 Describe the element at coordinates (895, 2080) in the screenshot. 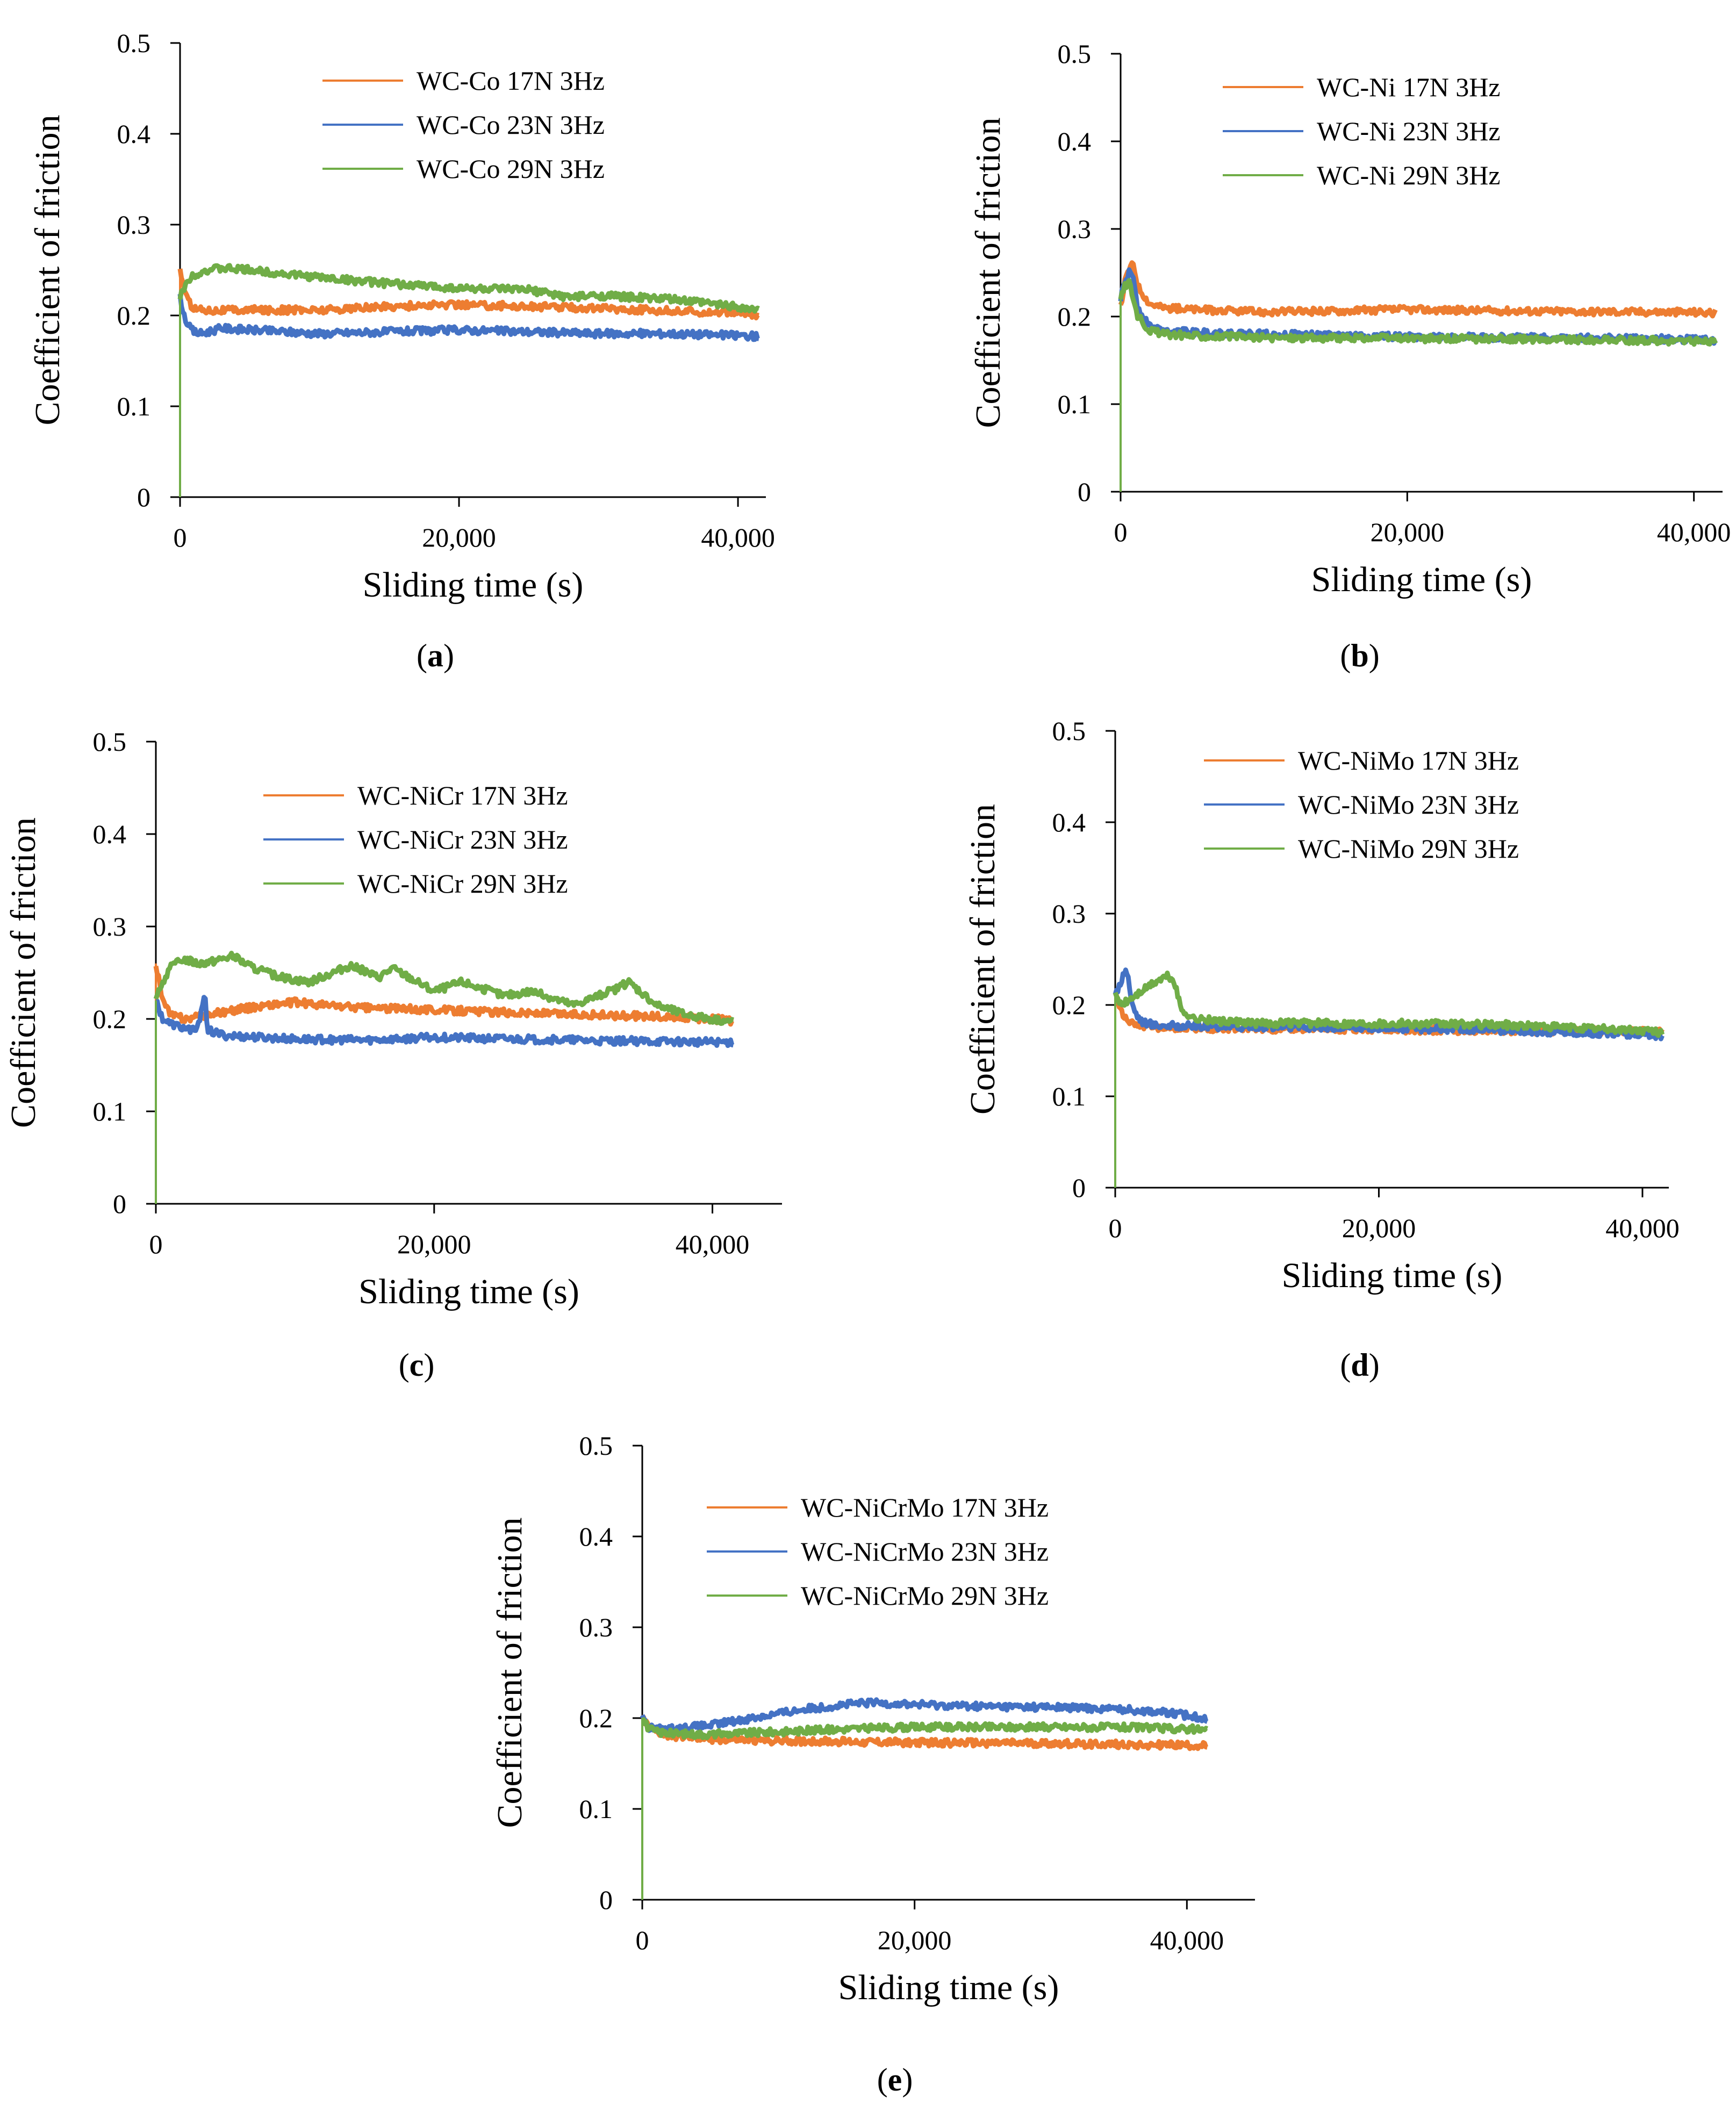

I see `panel-caption: (e)` at that location.